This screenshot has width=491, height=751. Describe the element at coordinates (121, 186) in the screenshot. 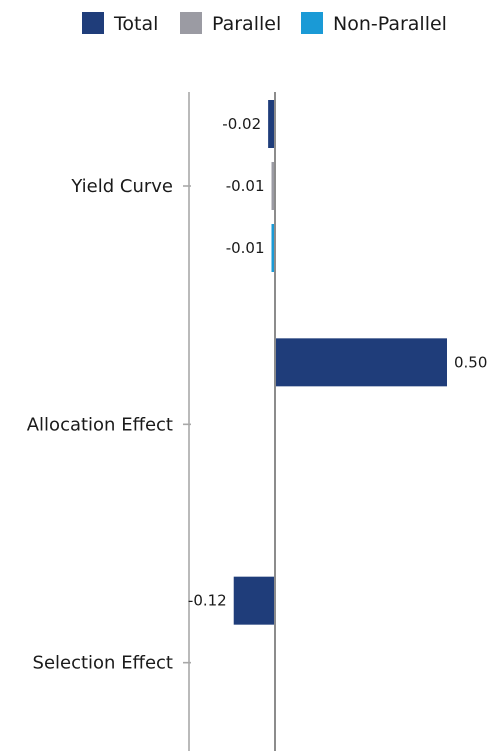

I see `category-label-yield-curve: Yield Curve` at that location.